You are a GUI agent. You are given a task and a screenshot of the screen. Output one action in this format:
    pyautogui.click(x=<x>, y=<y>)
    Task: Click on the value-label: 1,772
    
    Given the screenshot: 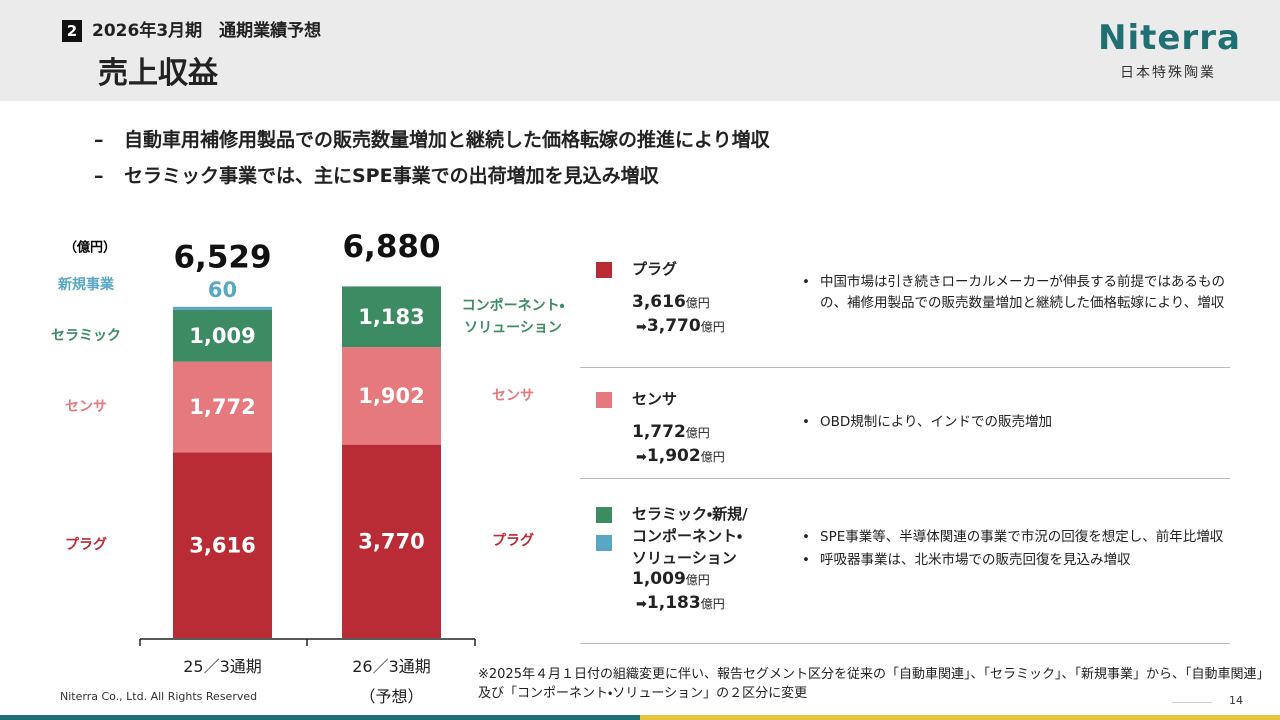 What is the action you would take?
    pyautogui.click(x=222, y=407)
    